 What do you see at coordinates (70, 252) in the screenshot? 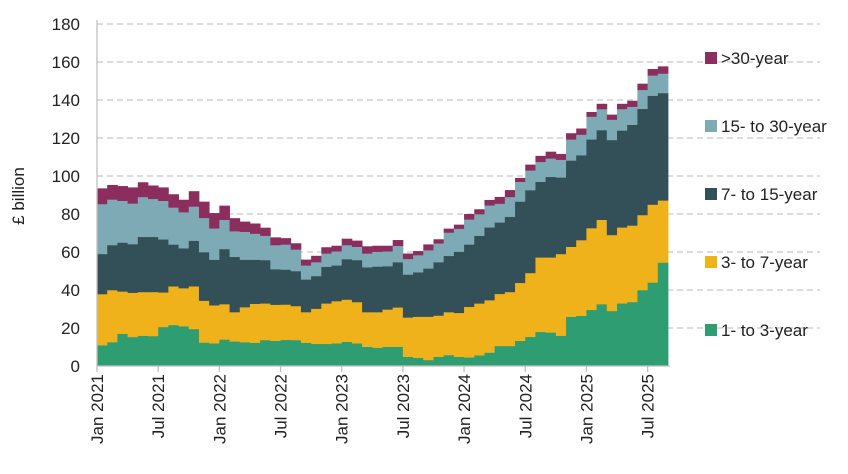
I see `y-tick-label: 60` at bounding box center [70, 252].